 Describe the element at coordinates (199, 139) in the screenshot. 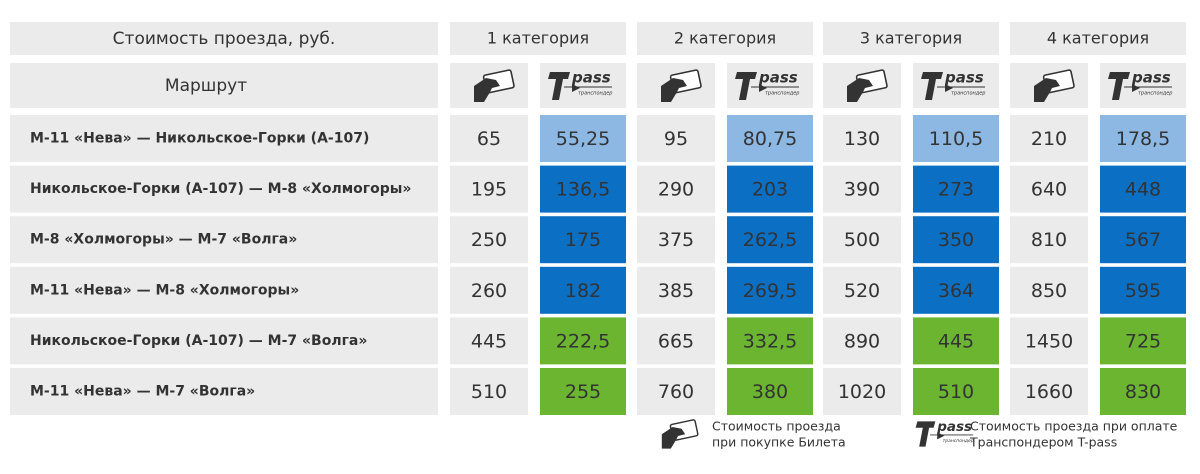

I see `route-name: М-11 «Нева» — Никольское-Горки (А-107)` at that location.